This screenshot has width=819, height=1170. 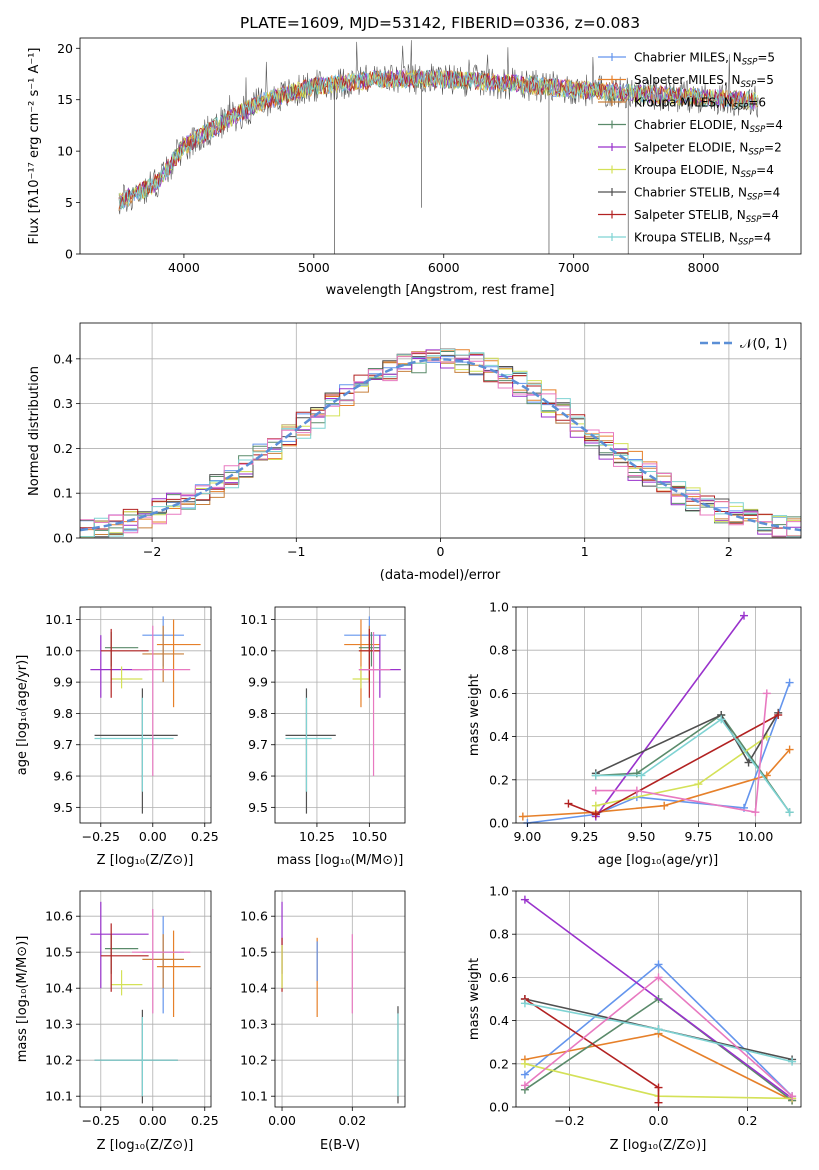 I want to click on x-tick-label: −2, so click(x=152, y=551).